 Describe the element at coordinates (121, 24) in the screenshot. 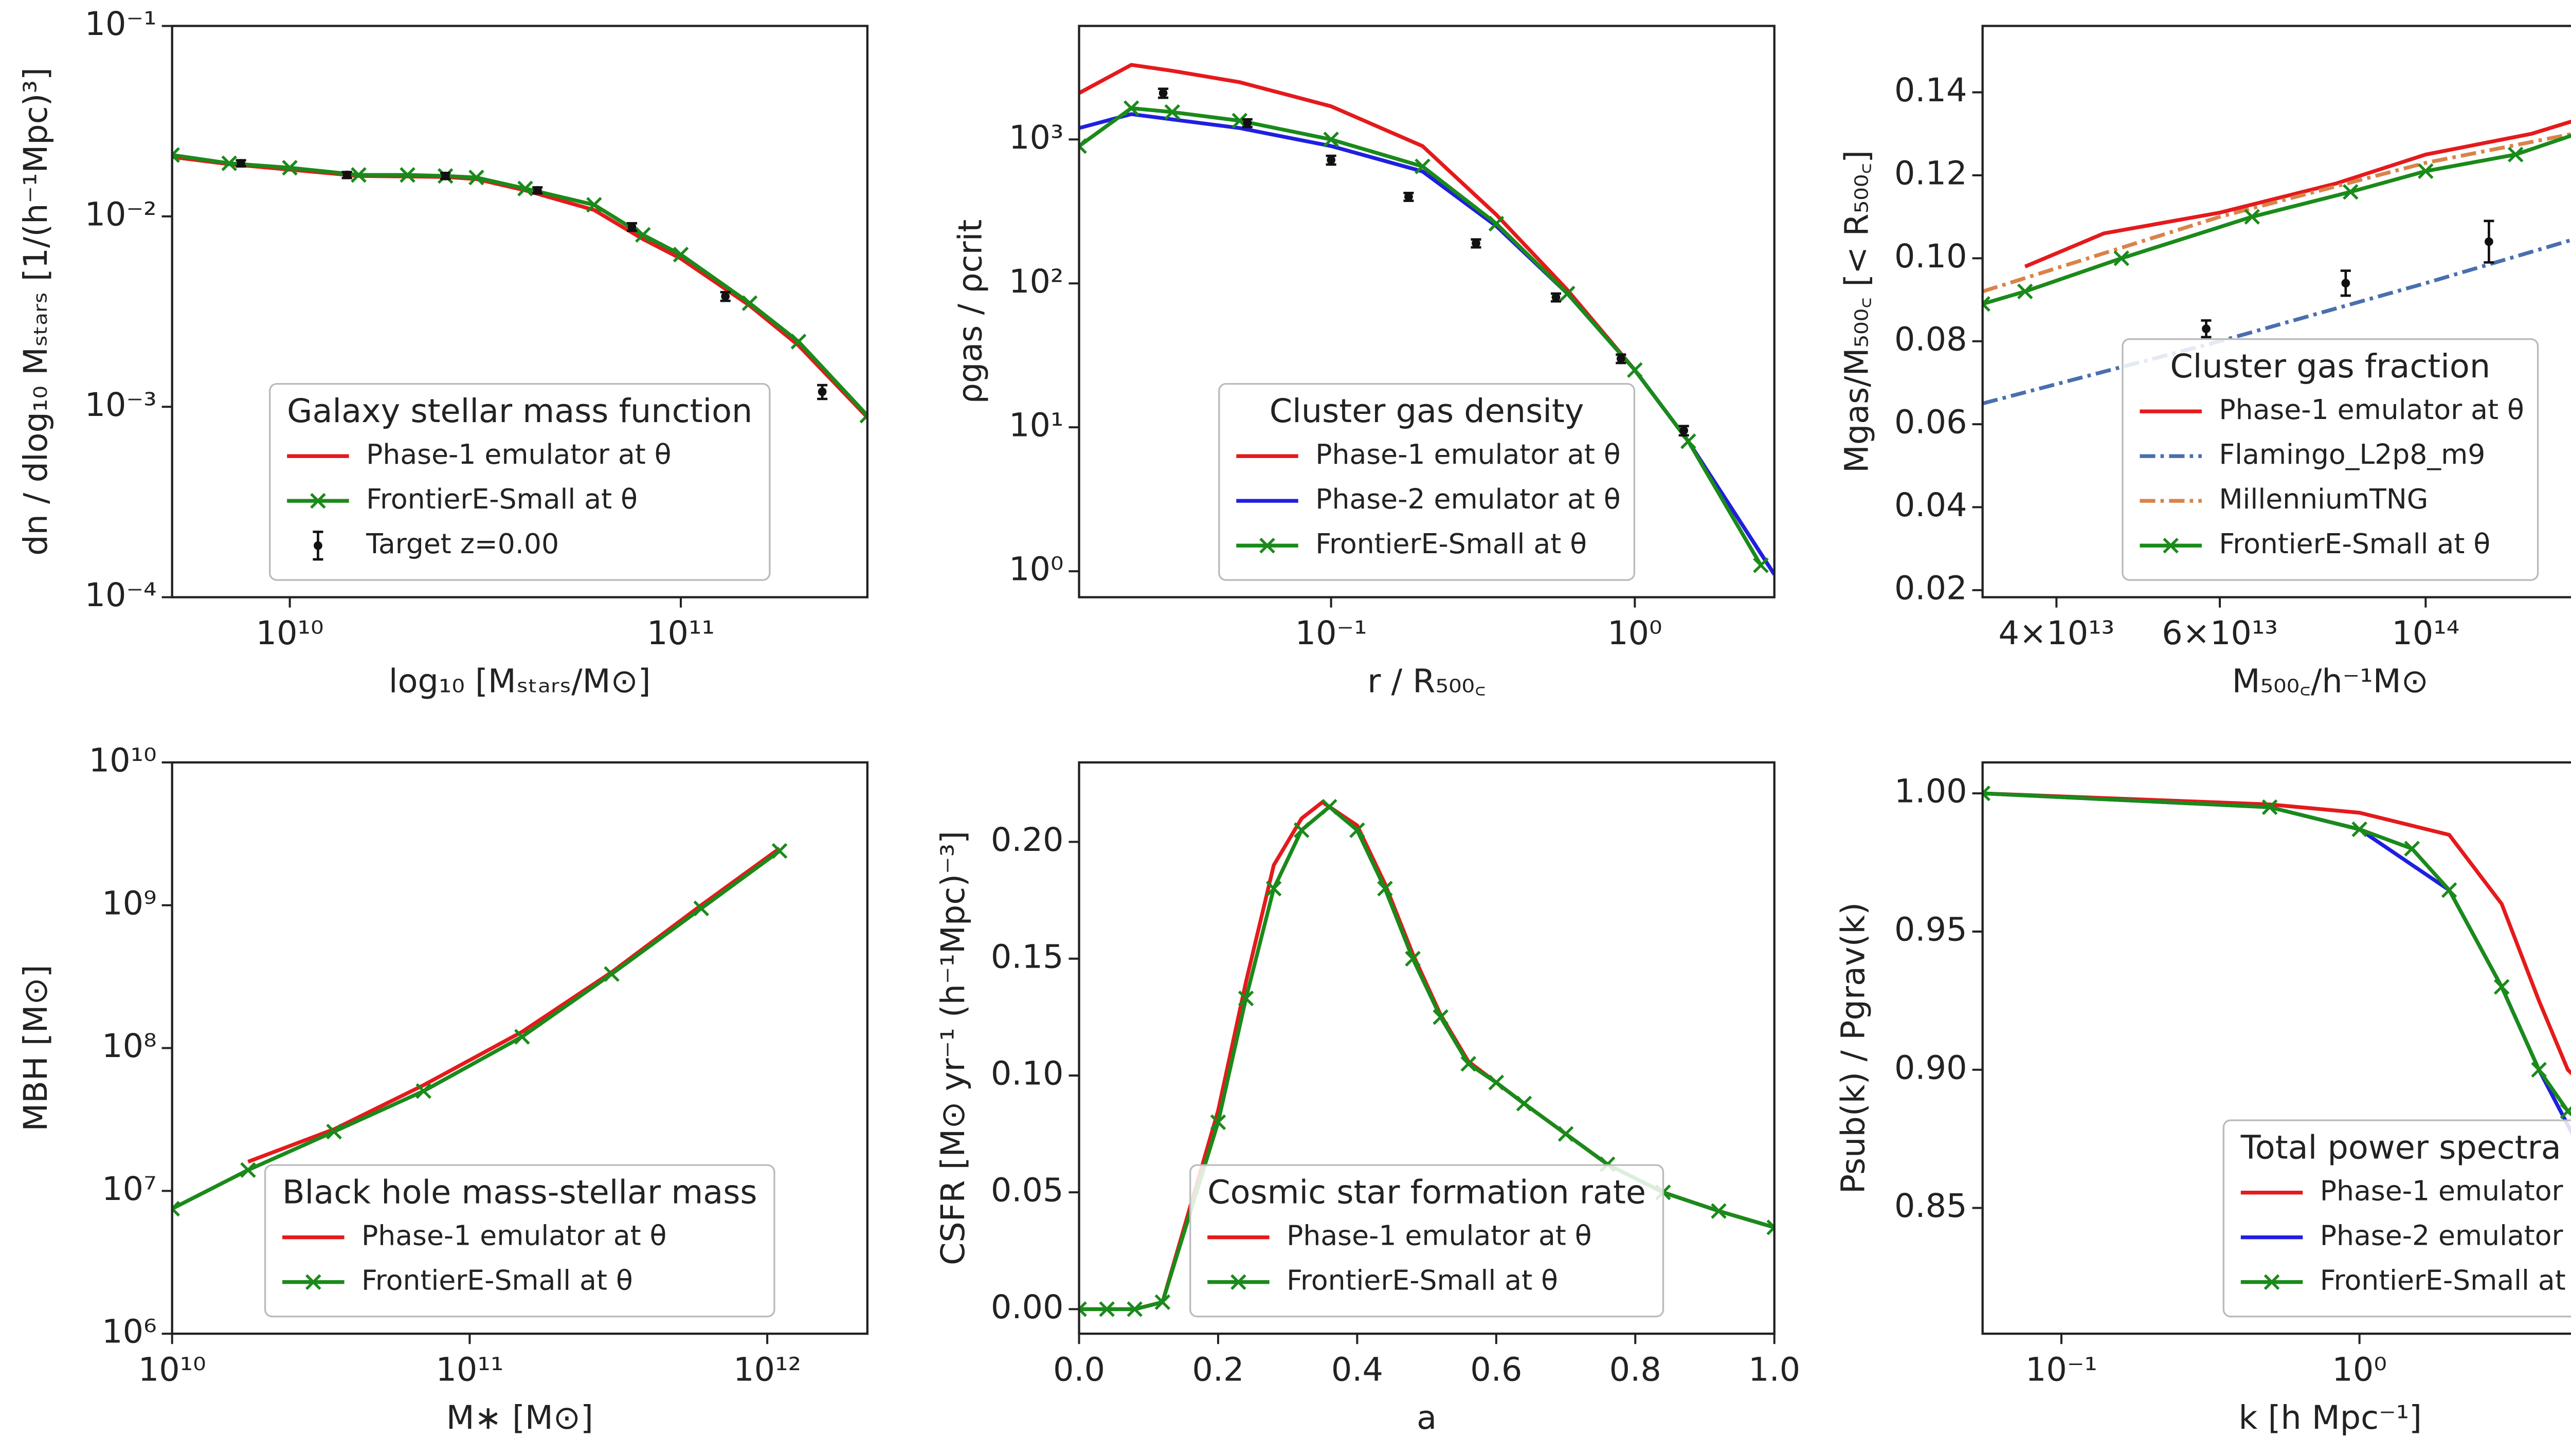

I see `y-tick-label: 10⁻¹` at that location.